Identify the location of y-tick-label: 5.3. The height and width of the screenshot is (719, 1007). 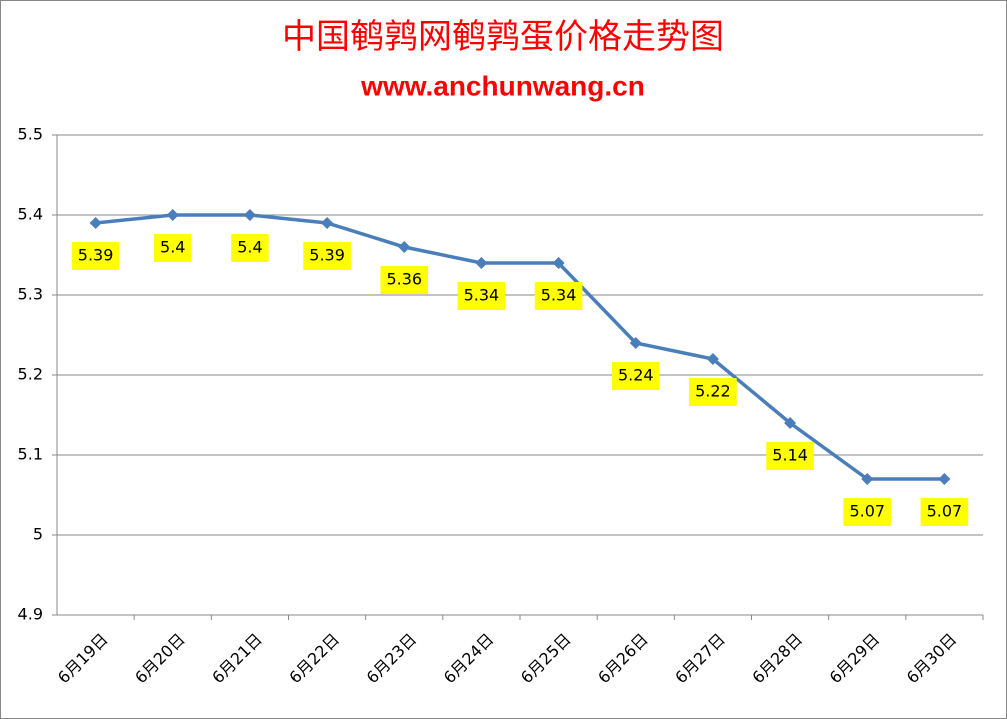
(30, 294).